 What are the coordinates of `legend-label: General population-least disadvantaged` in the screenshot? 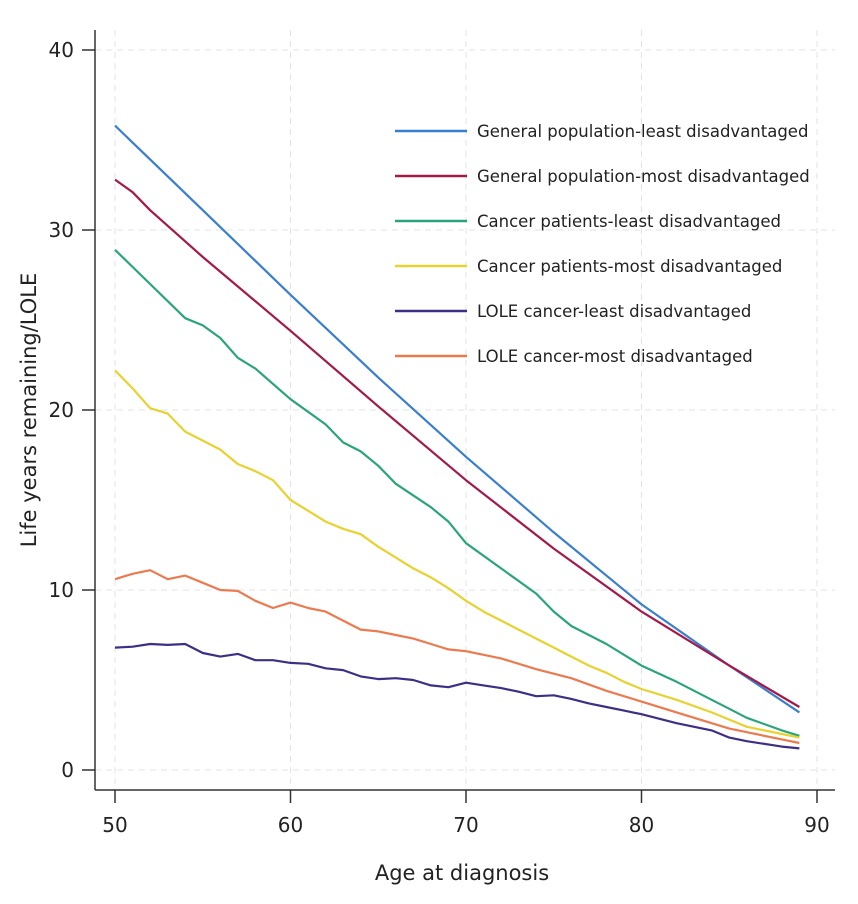 It's located at (642, 131).